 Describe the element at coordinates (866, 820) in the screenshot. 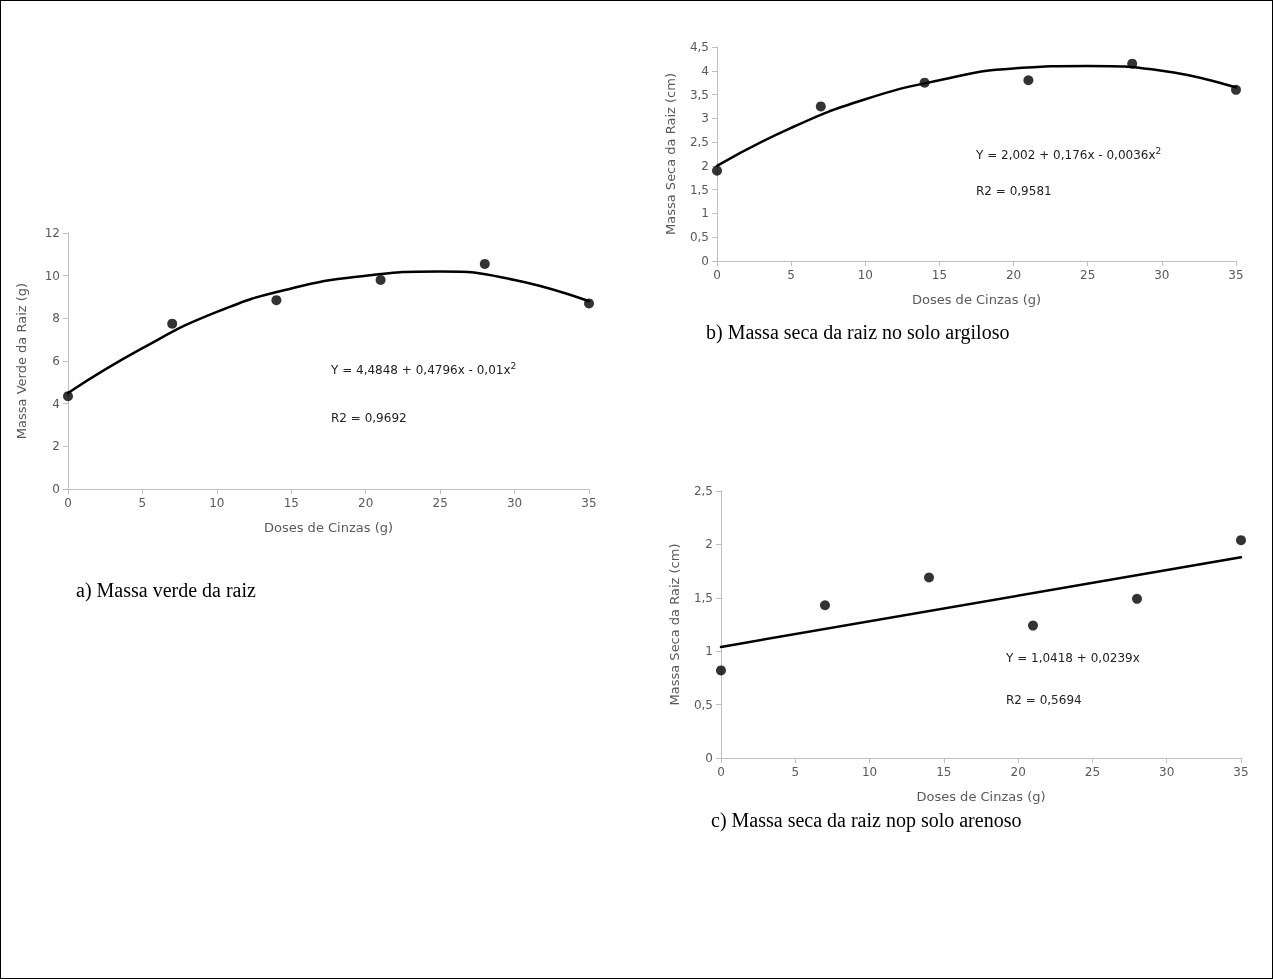

I see `text: c) Massa seca da raiz nop solo arenoso` at that location.